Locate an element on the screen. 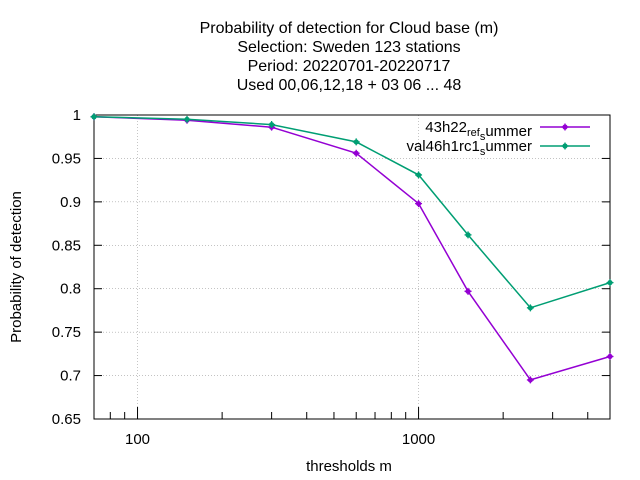  title-line-4: Used 00,06,12,18 + 03 06 ... 48 is located at coordinates (349, 85).